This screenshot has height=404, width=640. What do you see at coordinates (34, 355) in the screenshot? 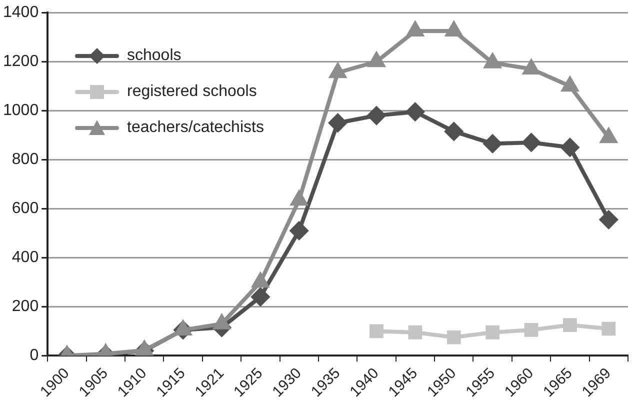
I see `y-tick-label: 0` at bounding box center [34, 355].